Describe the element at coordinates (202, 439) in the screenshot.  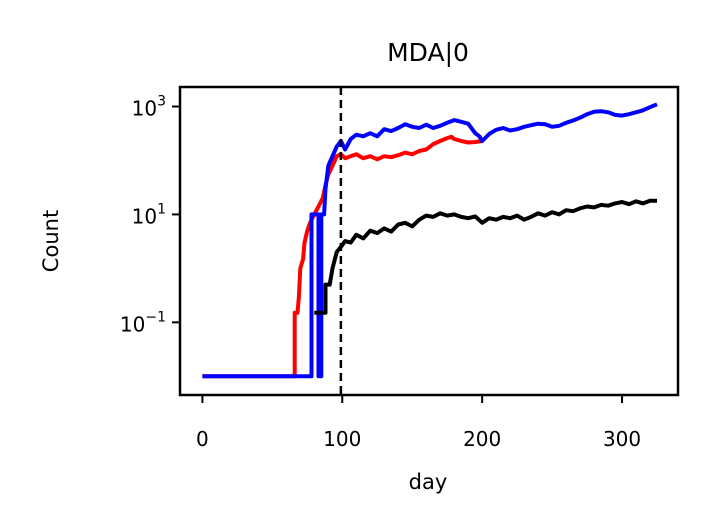
I see `x-tick-label: 0` at that location.